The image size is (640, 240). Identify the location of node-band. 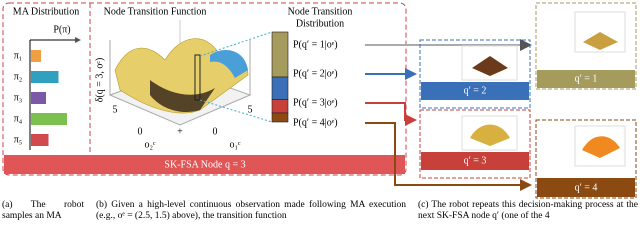
(204, 164).